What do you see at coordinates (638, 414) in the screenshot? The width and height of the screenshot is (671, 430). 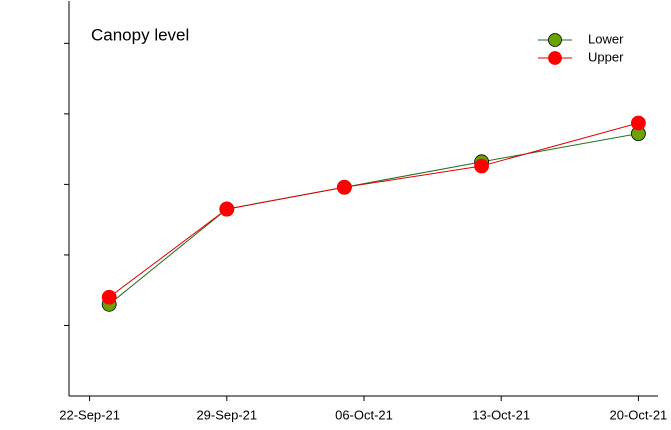 I see `x-tick-label: 20-Oct-21` at bounding box center [638, 414].